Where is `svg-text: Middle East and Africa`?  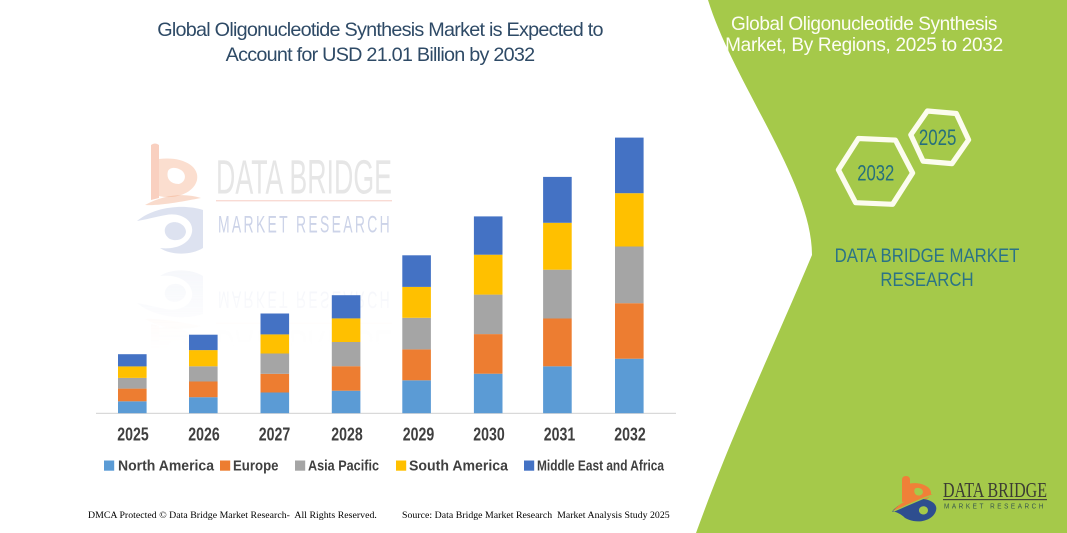 svg-text: Middle East and Africa is located at coordinates (601, 466).